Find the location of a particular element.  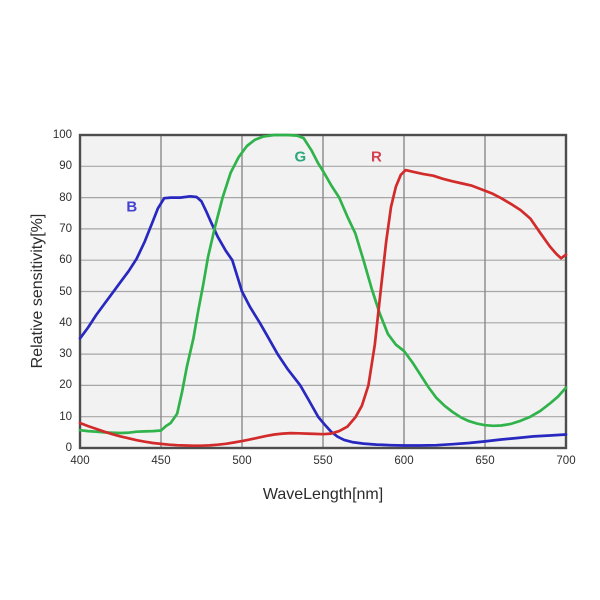

y-tick-90: 90 is located at coordinates (65, 166).